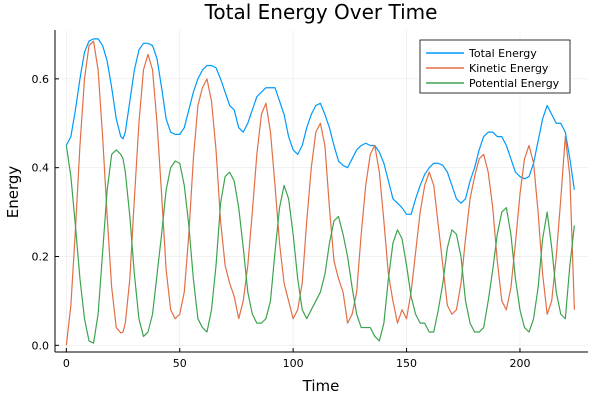 The width and height of the screenshot is (600, 400). I want to click on y-tick-label: 0.4, so click(41, 168).